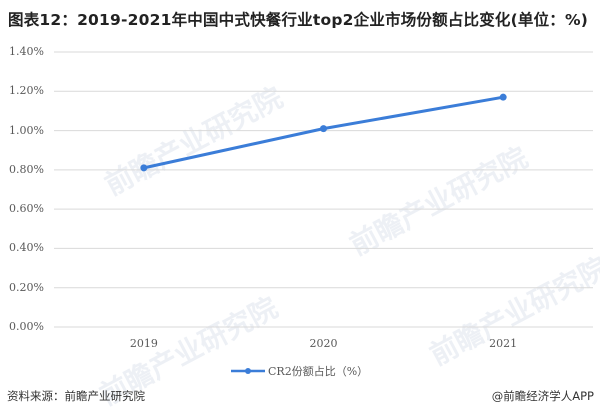  What do you see at coordinates (26, 287) in the screenshot?
I see `y-tick-label: 0.20%` at bounding box center [26, 287].